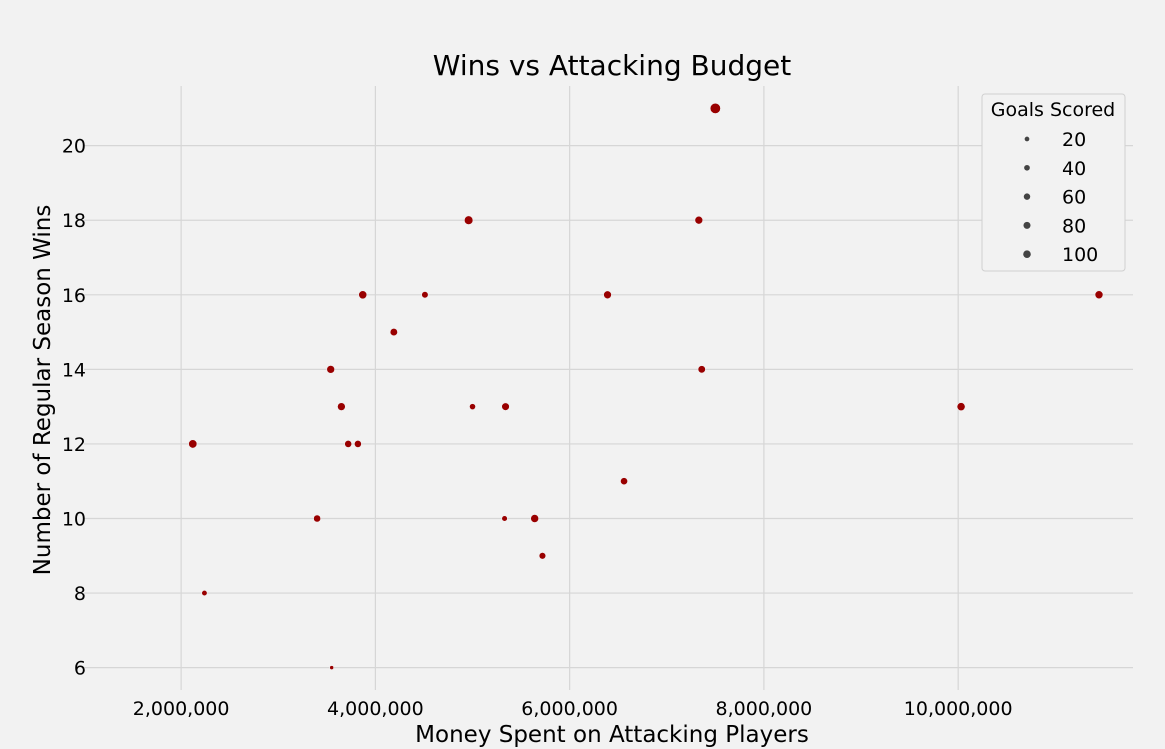 The image size is (1165, 749). I want to click on y-tick-label: 8, so click(80, 594).